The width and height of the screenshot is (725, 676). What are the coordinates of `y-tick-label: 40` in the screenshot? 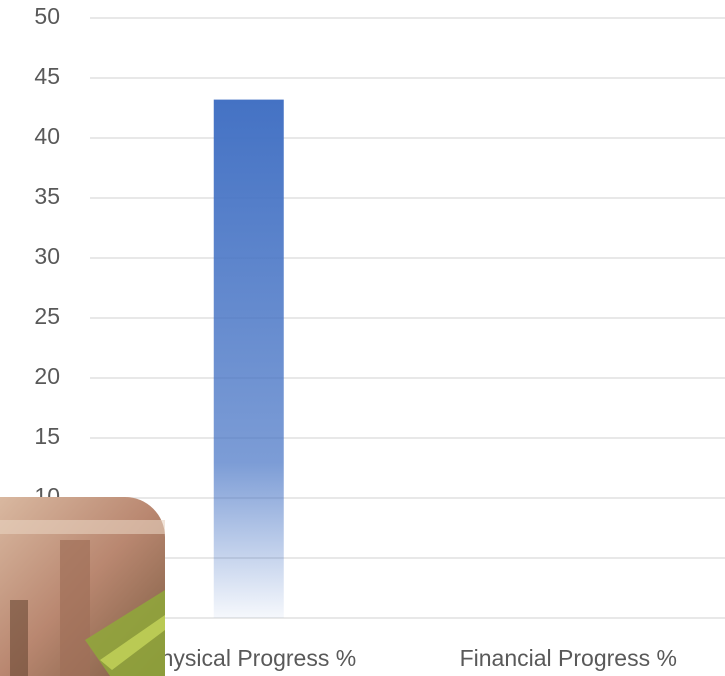 It's located at (47, 136).